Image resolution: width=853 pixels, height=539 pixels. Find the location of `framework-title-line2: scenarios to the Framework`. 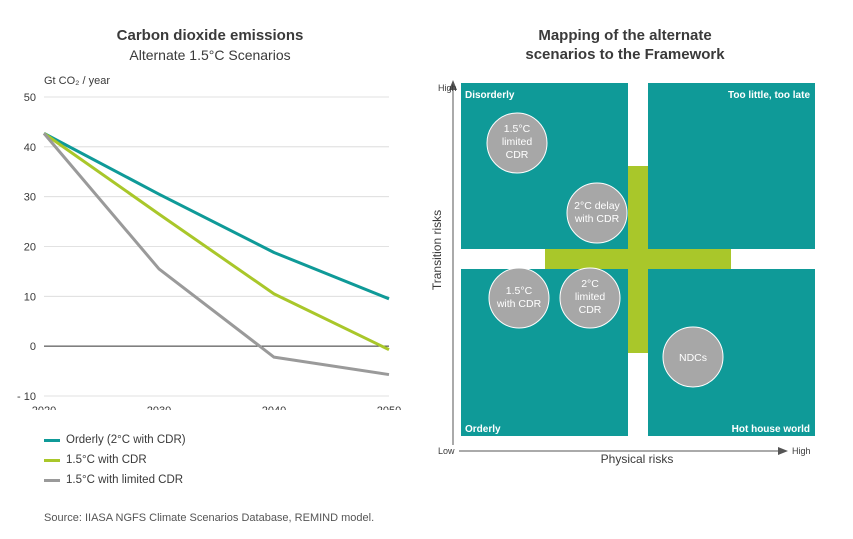

framework-title-line2: scenarios to the Framework is located at coordinates (625, 54).